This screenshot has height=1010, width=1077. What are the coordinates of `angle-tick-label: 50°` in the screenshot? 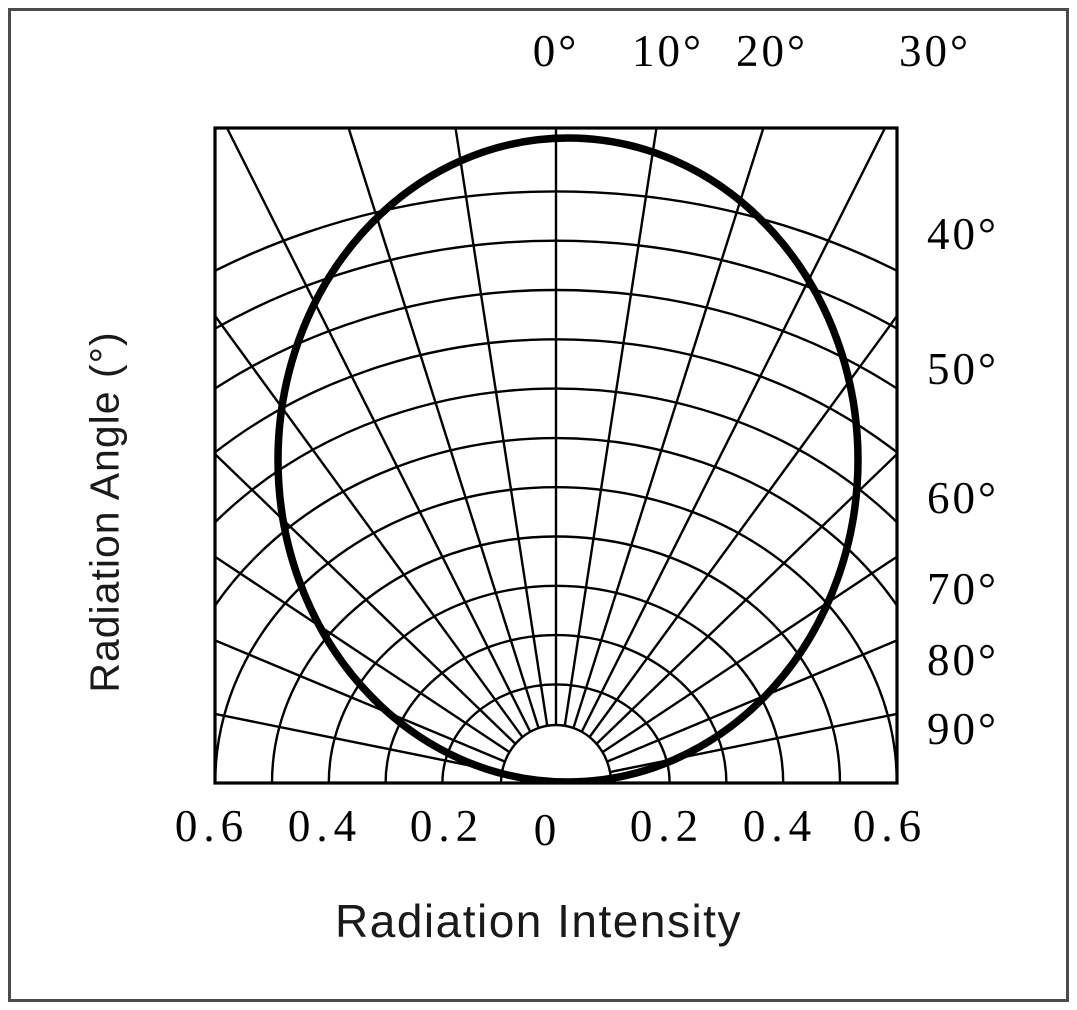 It's located at (963, 369).